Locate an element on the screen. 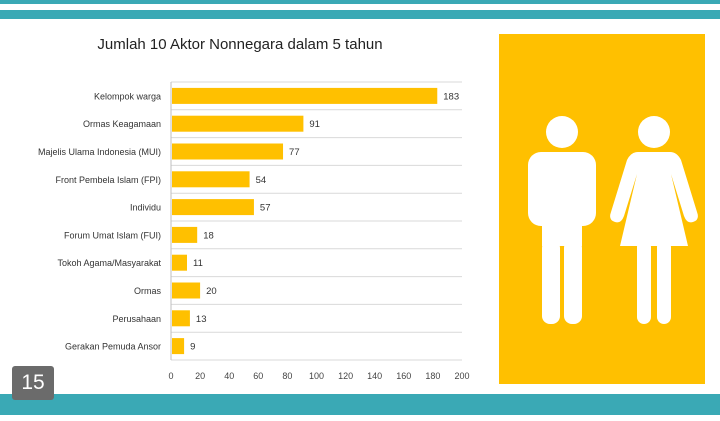 Image resolution: width=720 pixels, height=421 pixels. x-tick-label: 180 is located at coordinates (432, 376).